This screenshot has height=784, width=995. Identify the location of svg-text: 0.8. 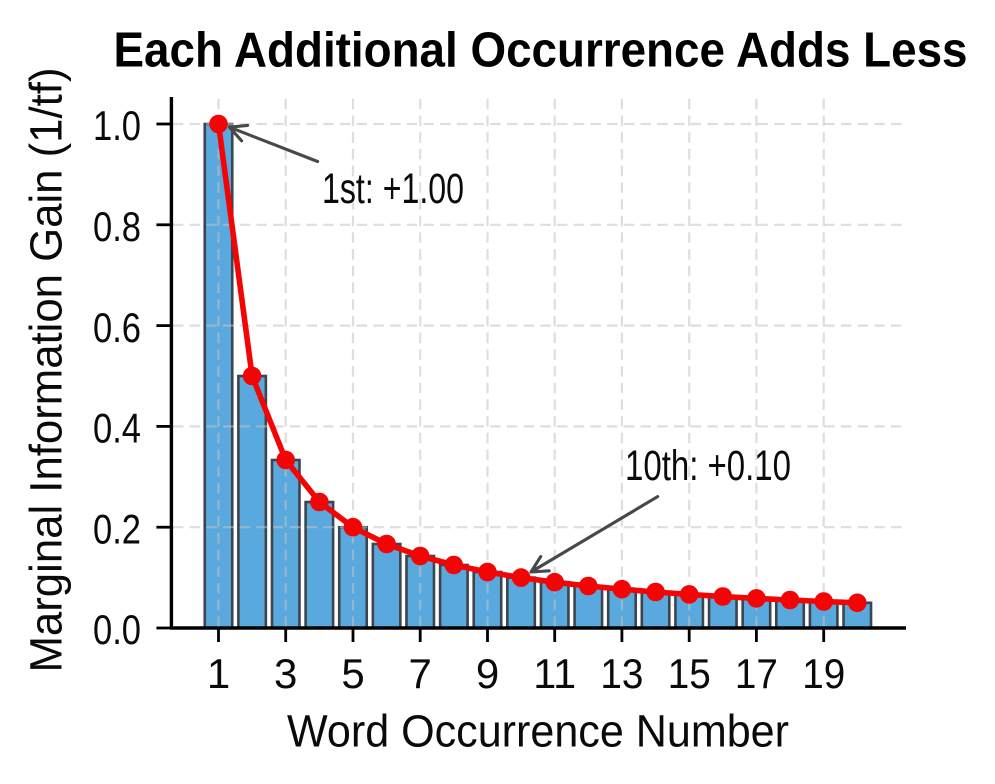
(117, 226).